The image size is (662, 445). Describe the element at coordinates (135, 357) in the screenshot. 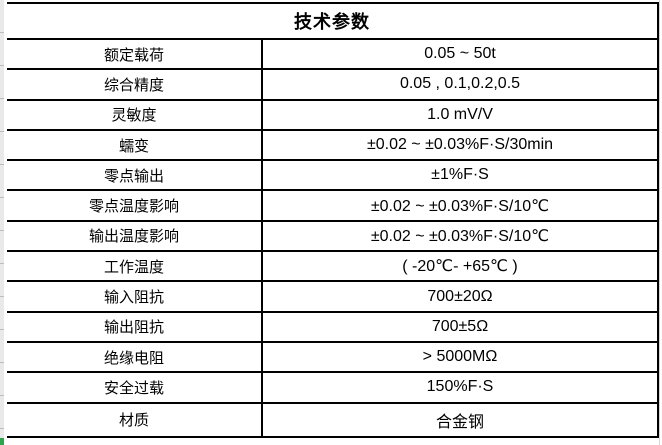

I see `param-label: 绝缘电阻` at that location.